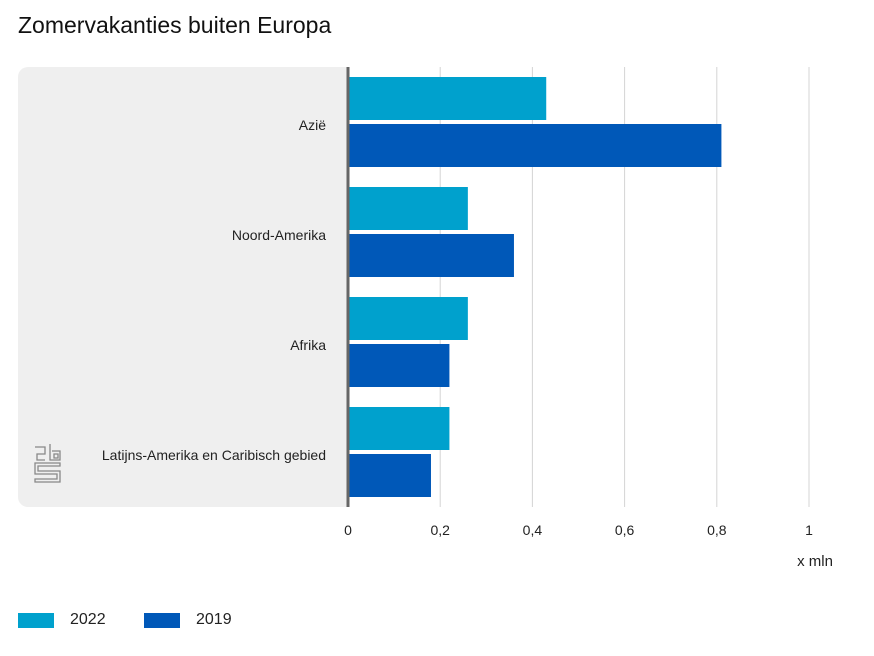 The width and height of the screenshot is (874, 656). Describe the element at coordinates (312, 125) in the screenshot. I see `category-label: Azië` at that location.